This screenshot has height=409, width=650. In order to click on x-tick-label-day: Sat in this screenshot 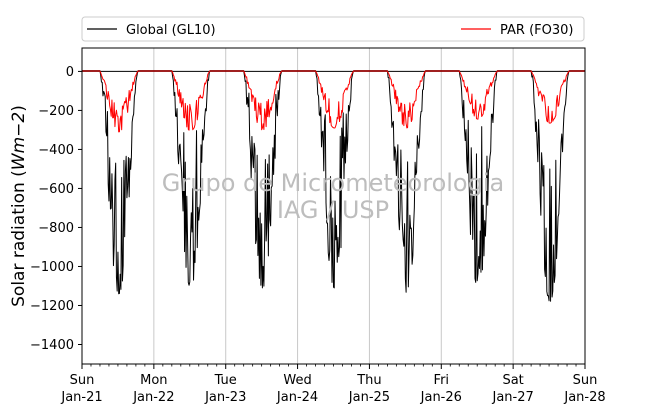, I will do `click(512, 380)`.